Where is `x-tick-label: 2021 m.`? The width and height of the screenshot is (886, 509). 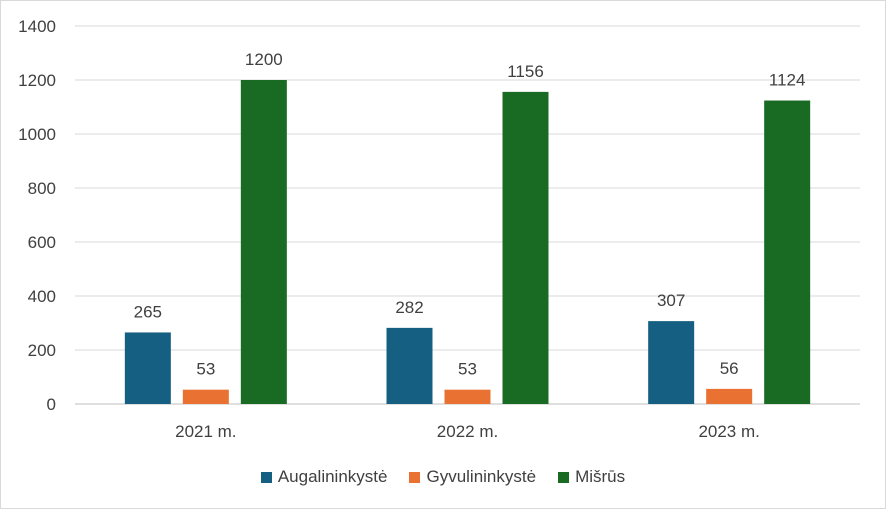
x-tick-label: 2021 m. is located at coordinates (205, 431).